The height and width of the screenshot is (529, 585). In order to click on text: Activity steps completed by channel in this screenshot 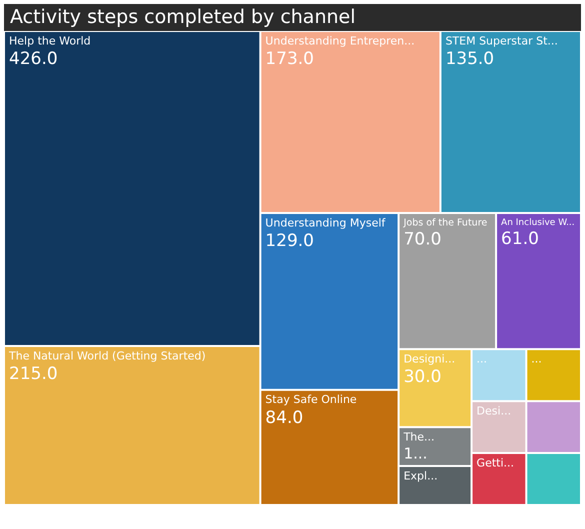, I will do `click(292, 17)`.